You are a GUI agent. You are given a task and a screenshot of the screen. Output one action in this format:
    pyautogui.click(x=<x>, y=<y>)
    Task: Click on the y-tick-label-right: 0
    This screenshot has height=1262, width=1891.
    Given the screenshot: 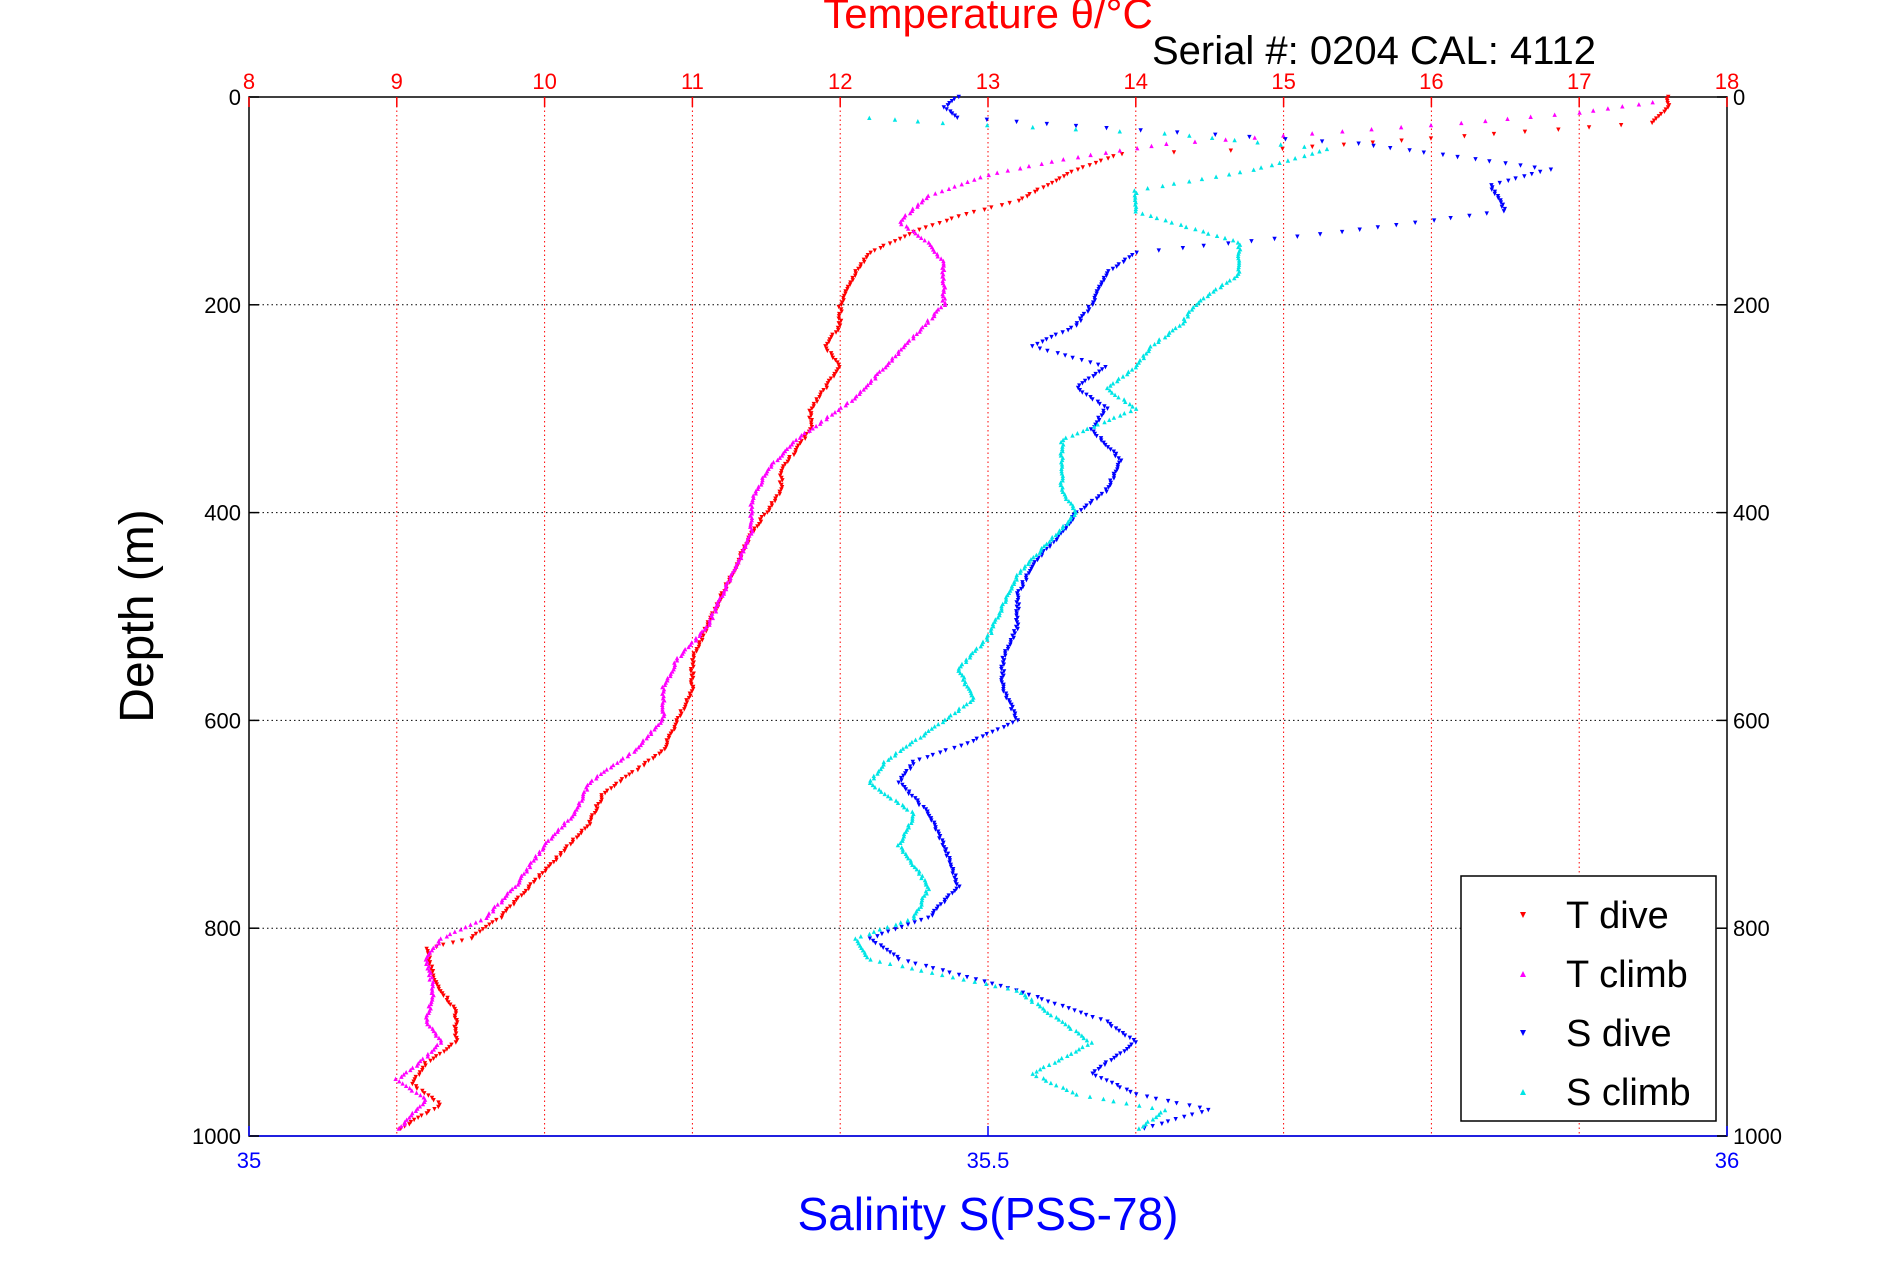 What is the action you would take?
    pyautogui.click(x=1739, y=97)
    